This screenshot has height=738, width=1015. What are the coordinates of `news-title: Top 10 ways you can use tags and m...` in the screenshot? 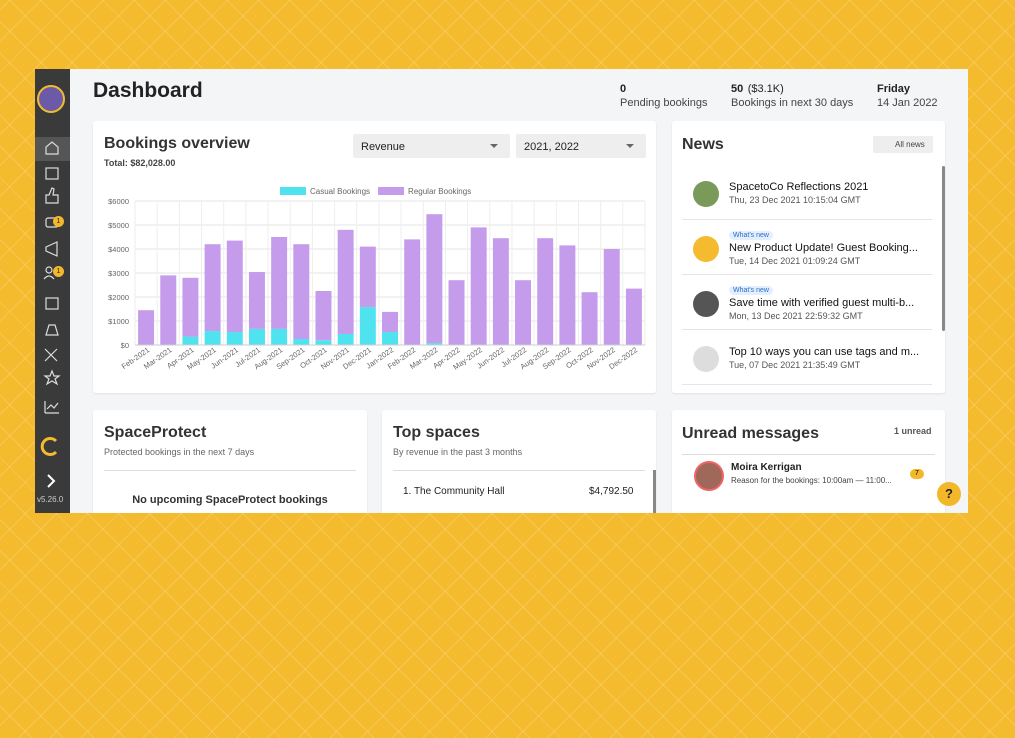 It's located at (824, 352).